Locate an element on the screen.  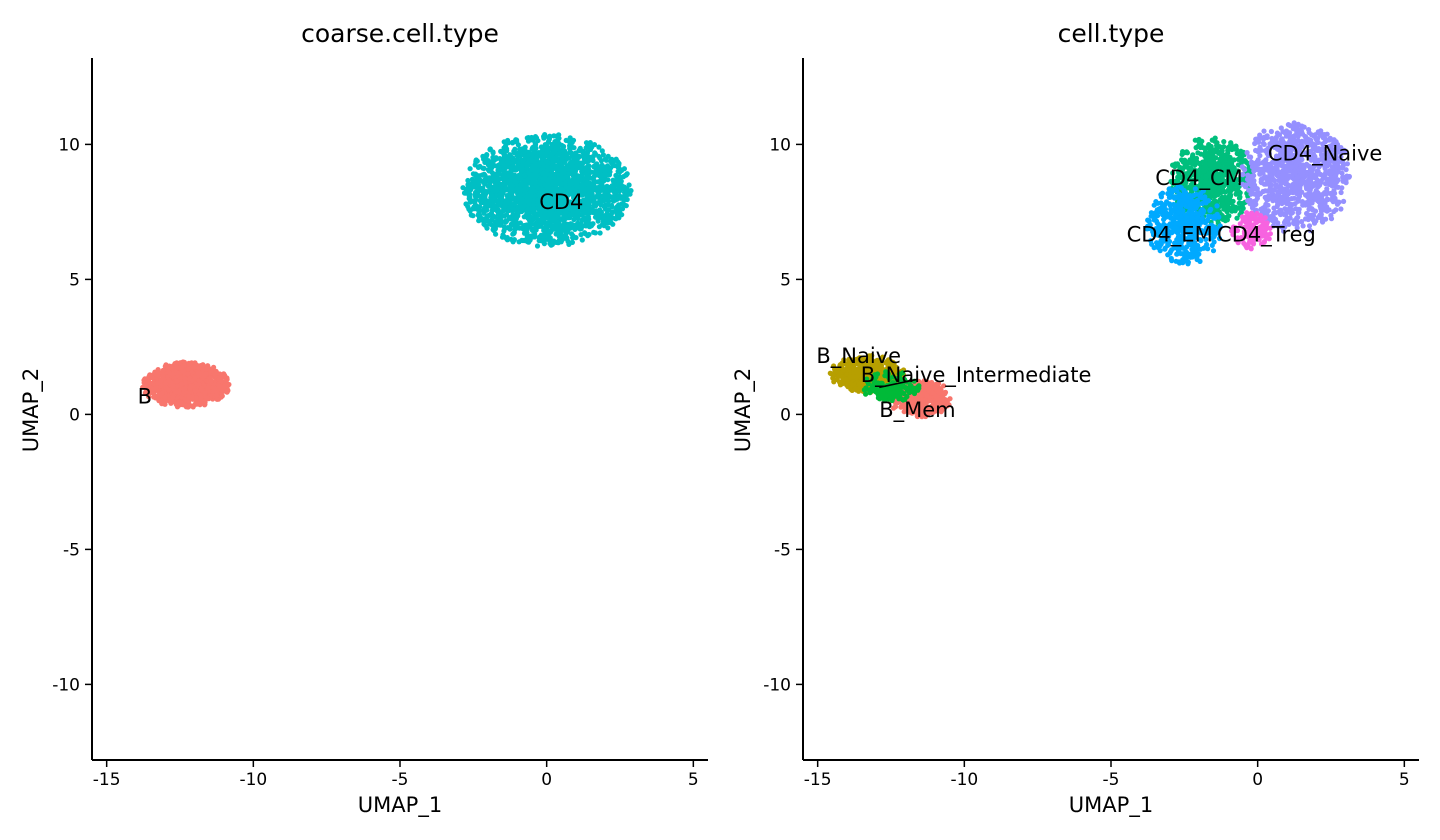
y-tick-label: 10 is located at coordinates (69, 145).